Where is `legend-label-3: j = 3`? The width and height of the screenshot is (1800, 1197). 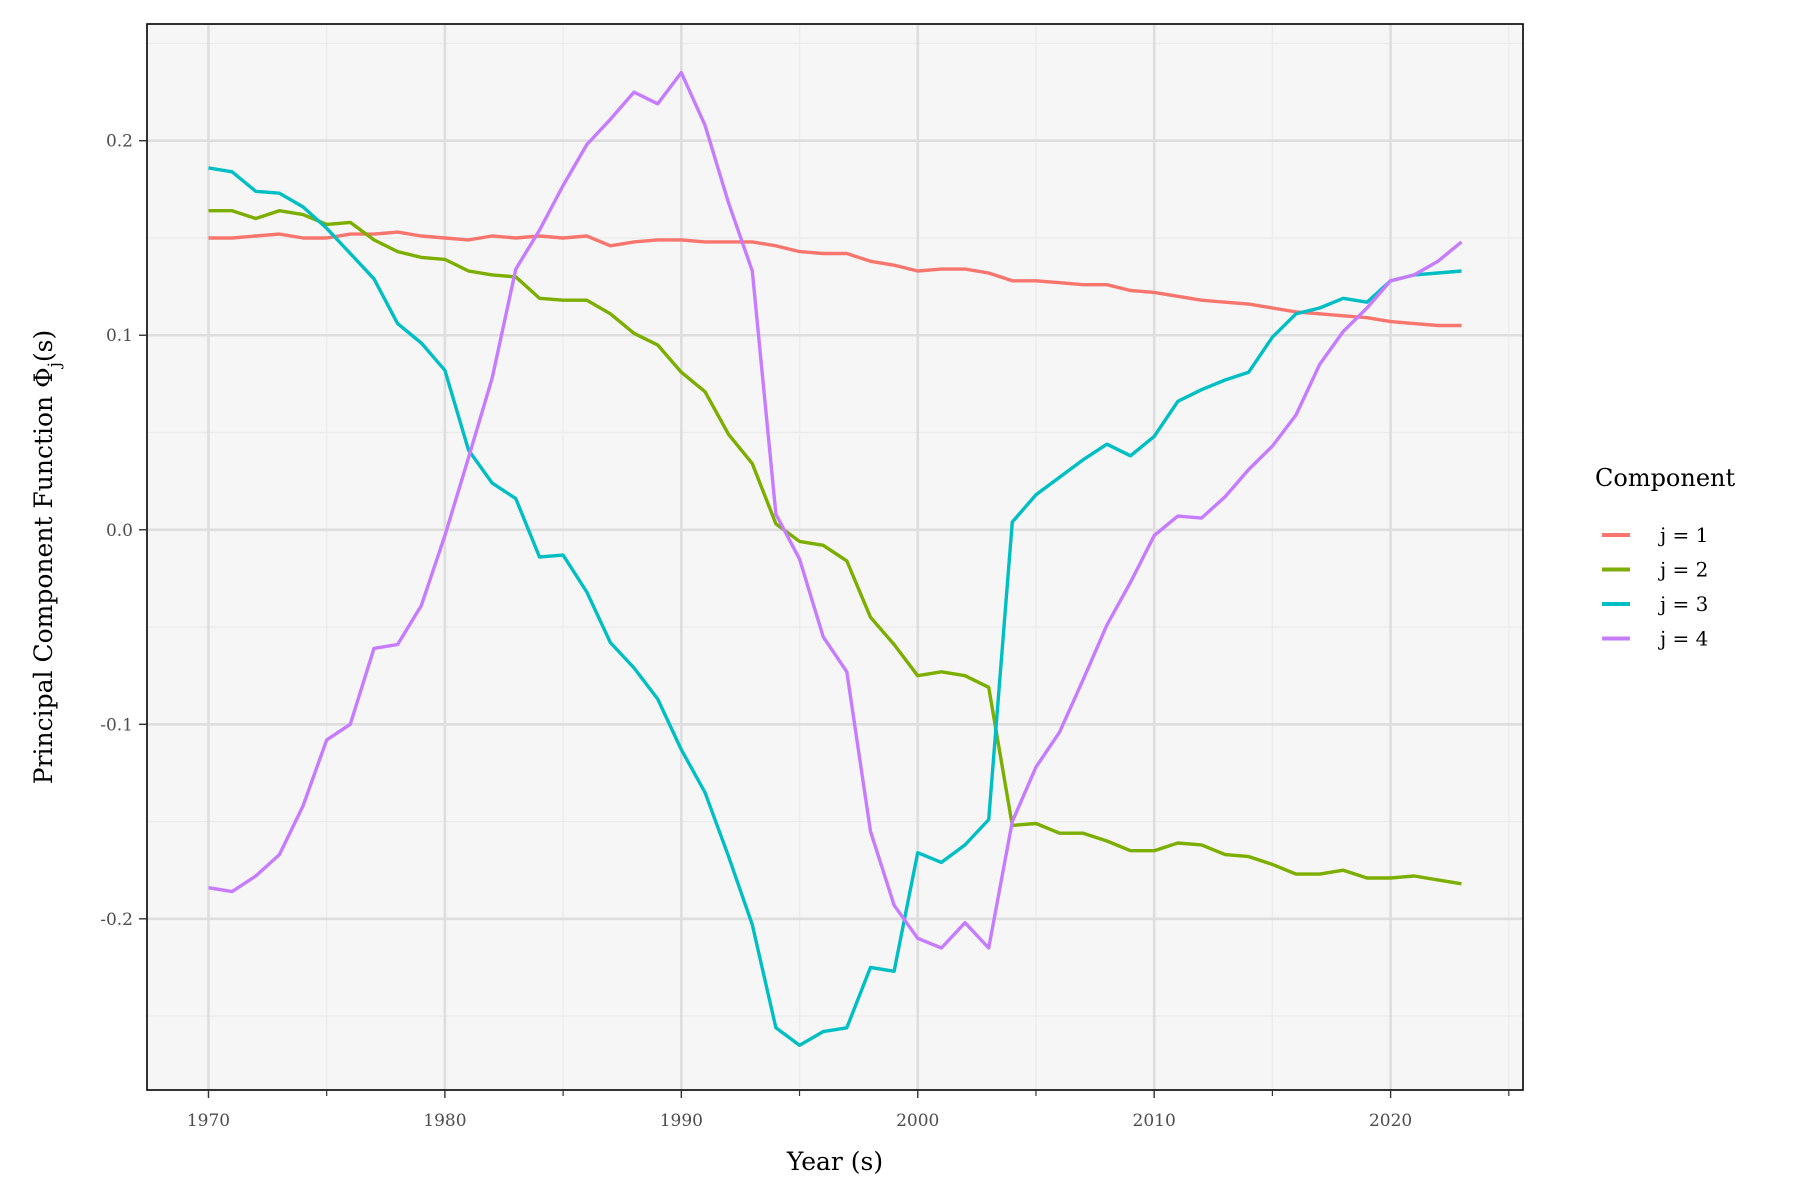 legend-label-3: j = 3 is located at coordinates (1683, 604).